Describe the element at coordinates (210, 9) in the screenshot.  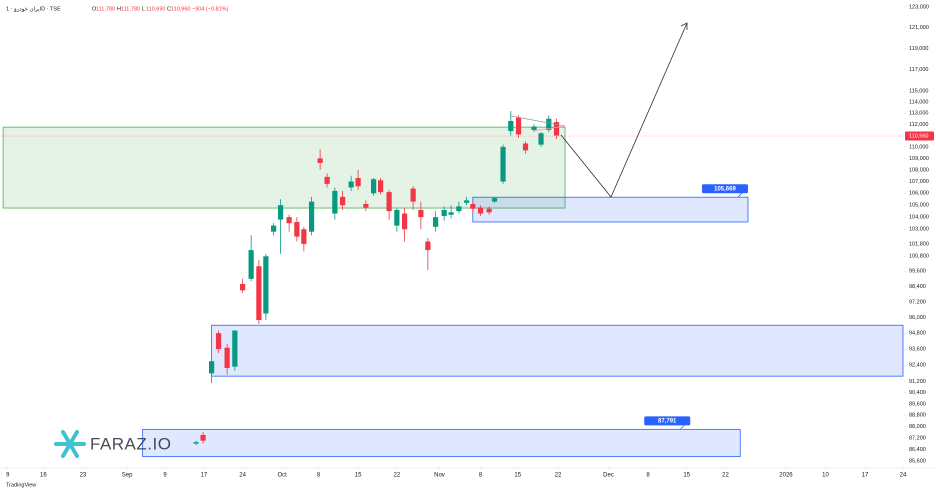
I see `ohlc-change: −904 (−0.81%)` at that location.